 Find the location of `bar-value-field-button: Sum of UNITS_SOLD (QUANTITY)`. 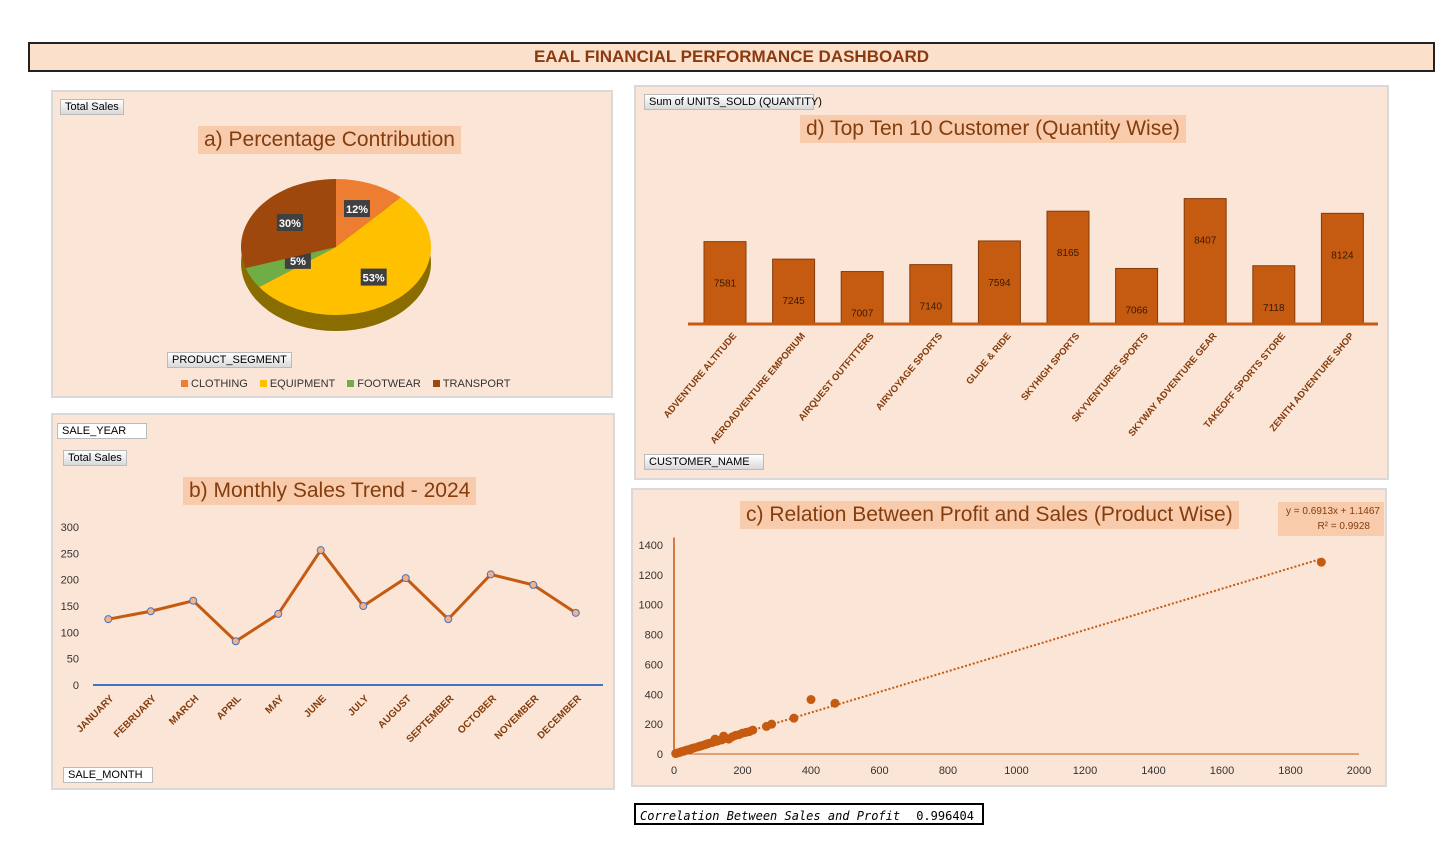

bar-value-field-button: Sum of UNITS_SOLD (QUANTITY) is located at coordinates (733, 102).